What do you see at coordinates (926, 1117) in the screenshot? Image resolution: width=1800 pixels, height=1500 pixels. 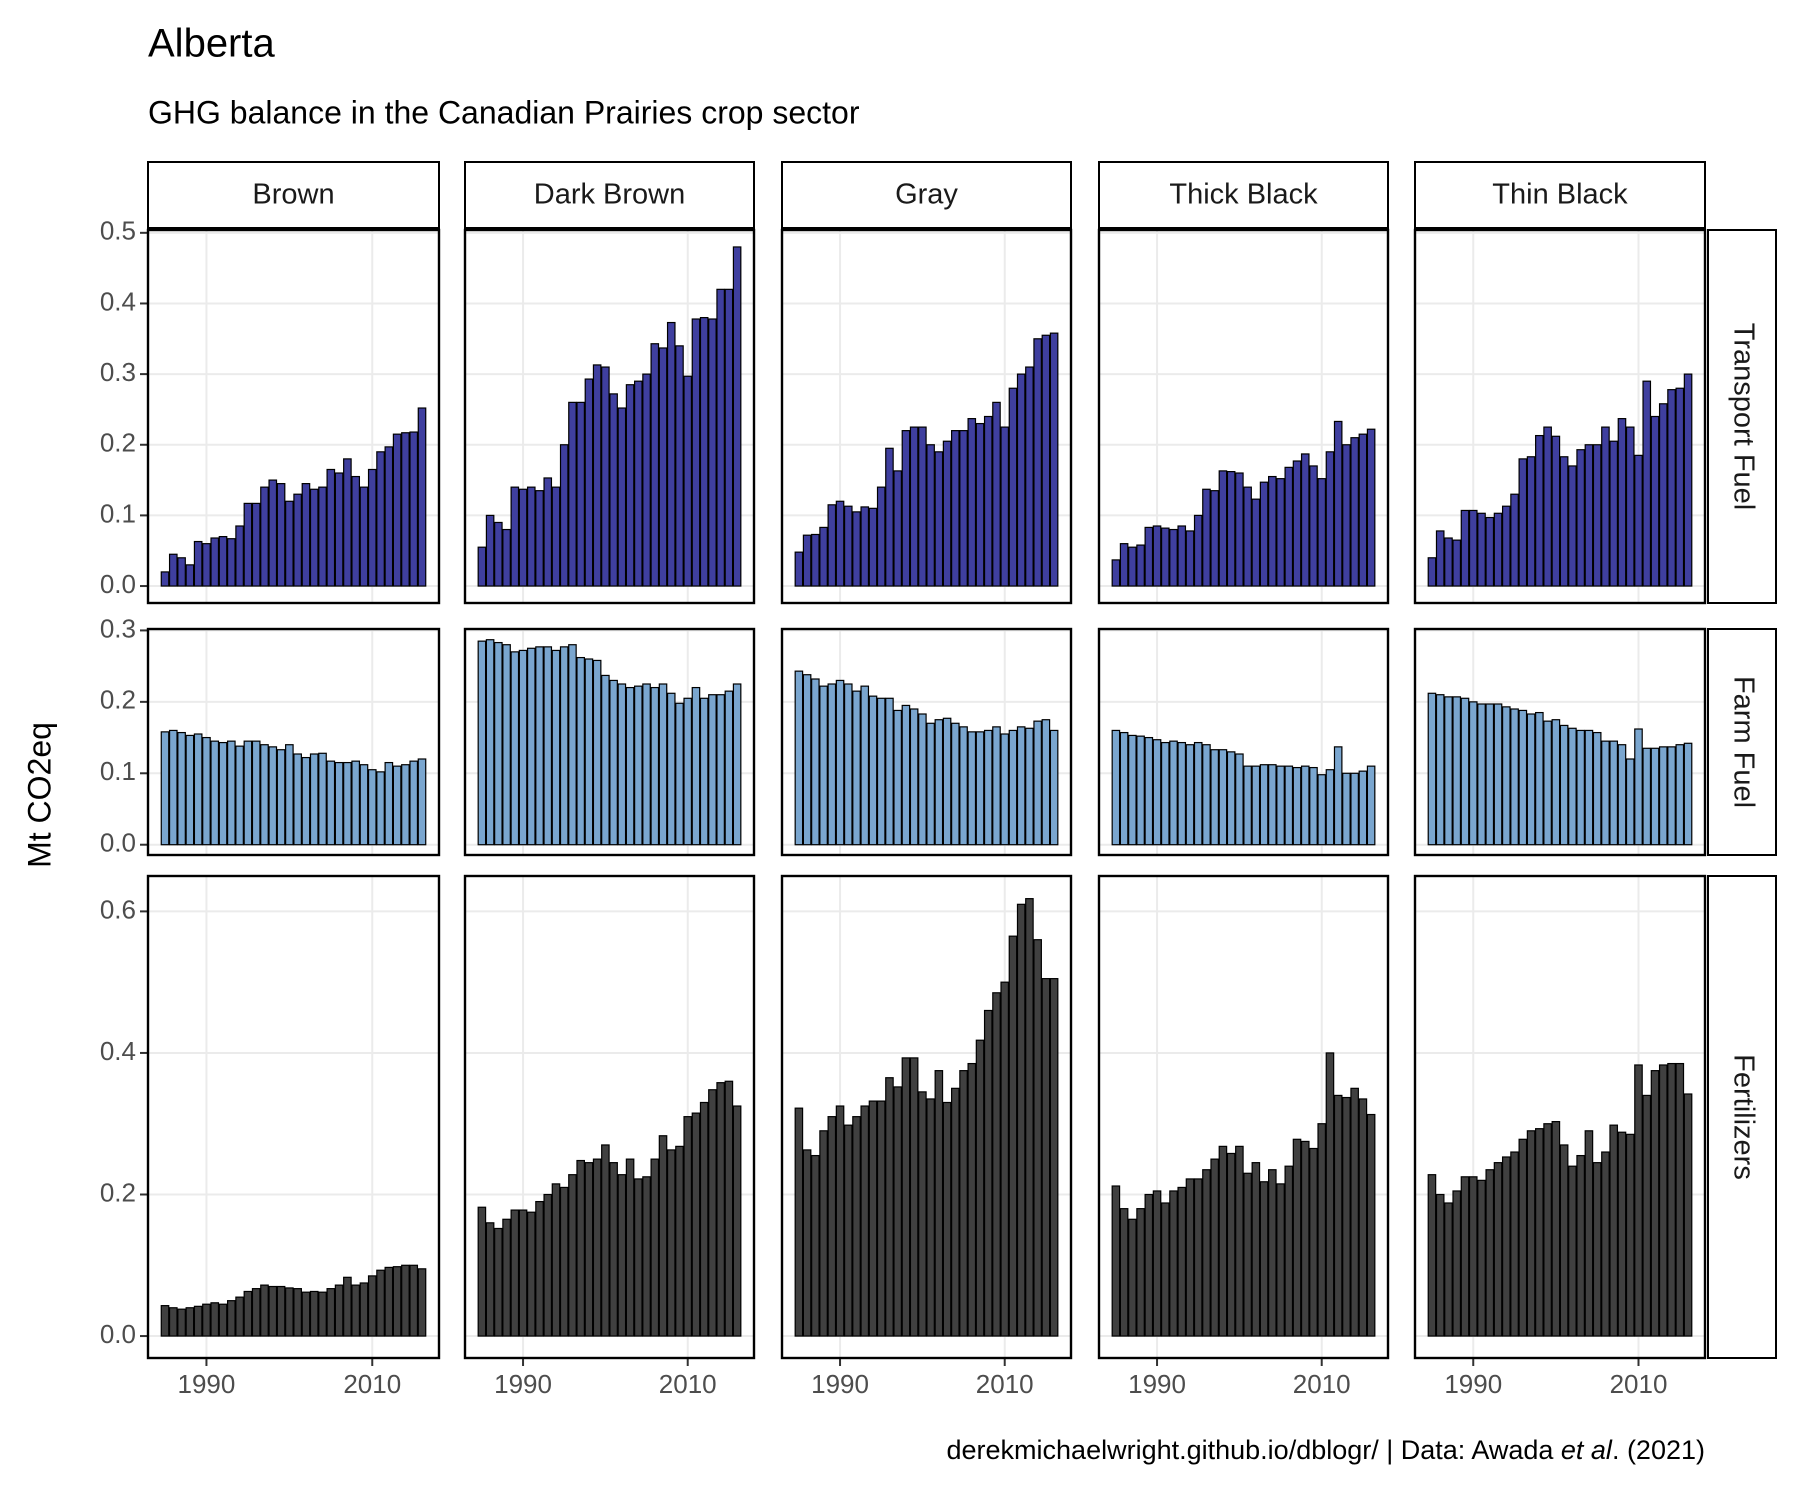 I see `panel` at bounding box center [926, 1117].